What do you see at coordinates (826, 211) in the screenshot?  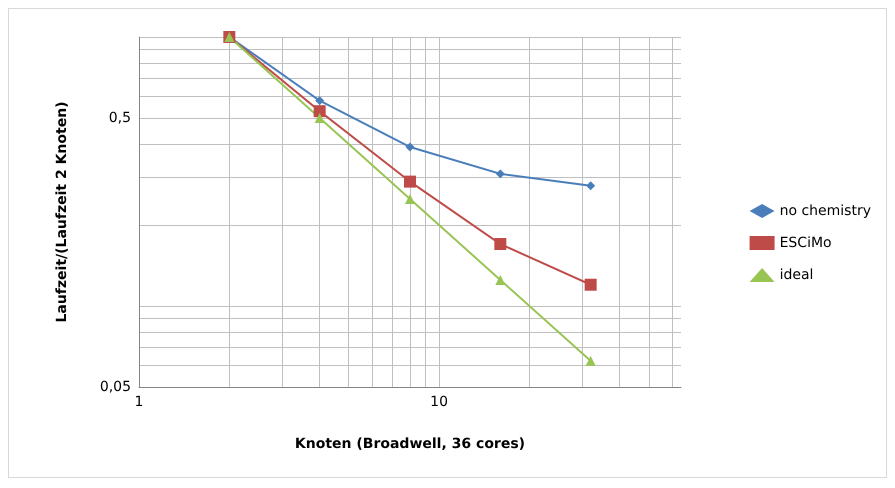 I see `legend-label: no chemistry` at bounding box center [826, 211].